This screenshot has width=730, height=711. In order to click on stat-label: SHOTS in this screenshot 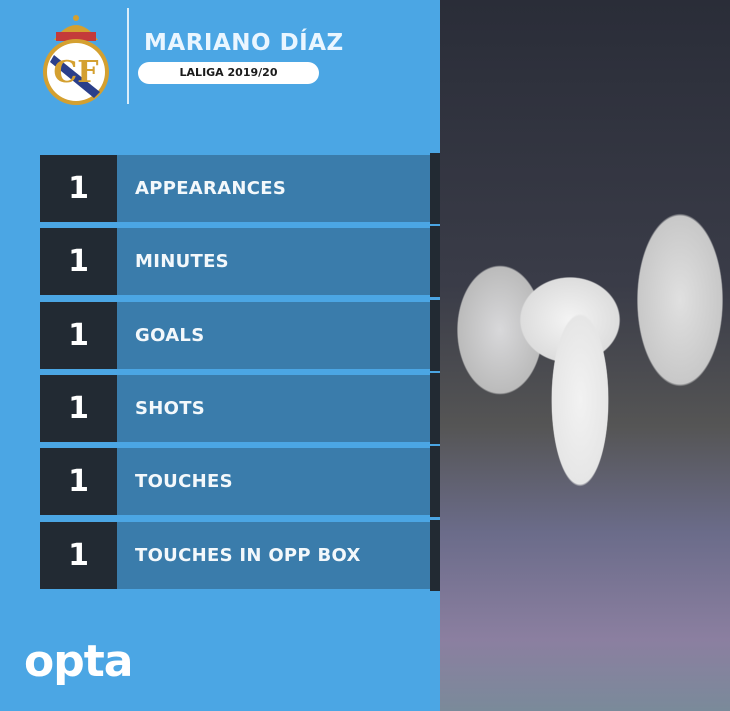, I will do `click(273, 408)`.